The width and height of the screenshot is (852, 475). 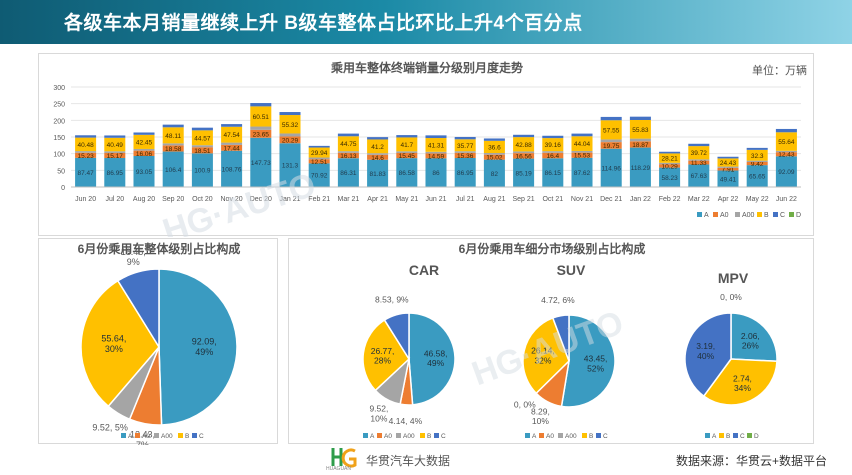 I want to click on bar-data-label: 44.75, so click(x=348, y=144).